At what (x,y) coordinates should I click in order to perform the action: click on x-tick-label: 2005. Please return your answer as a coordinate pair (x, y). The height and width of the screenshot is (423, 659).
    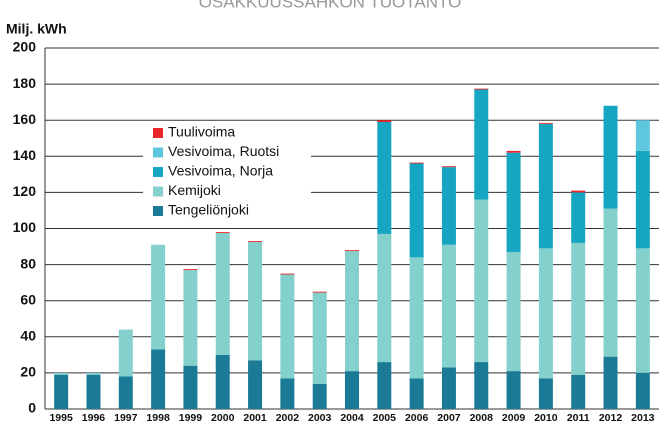
    Looking at the image, I should click on (385, 417).